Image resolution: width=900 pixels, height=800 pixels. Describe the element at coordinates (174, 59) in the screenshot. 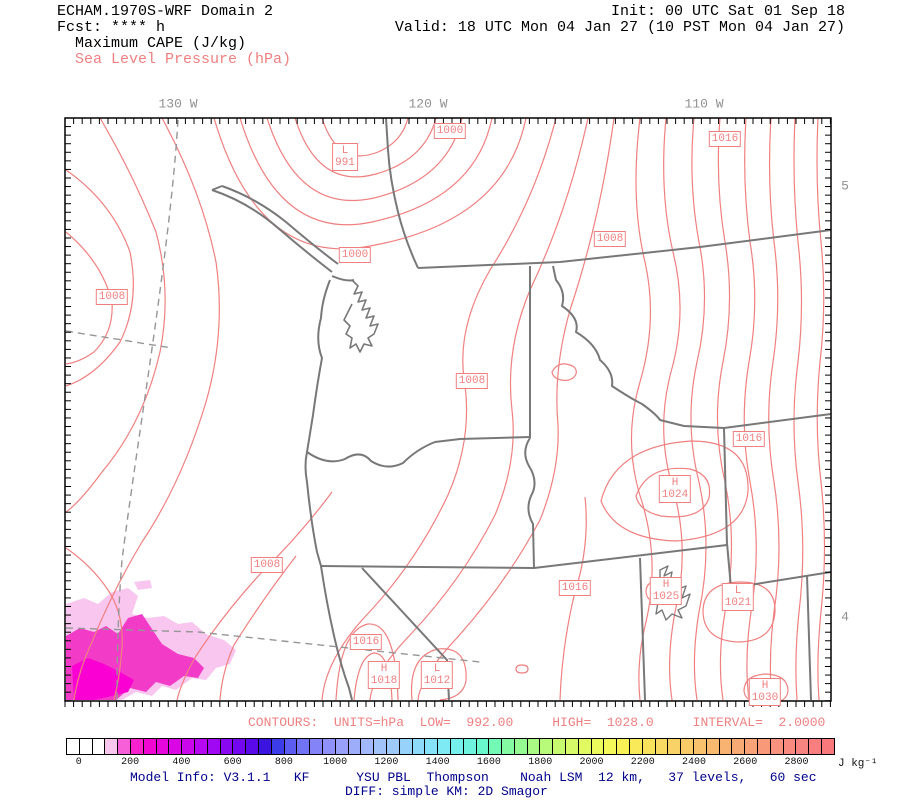

I see `field-label-slp: Sea Level Pressure (hPa)` at that location.